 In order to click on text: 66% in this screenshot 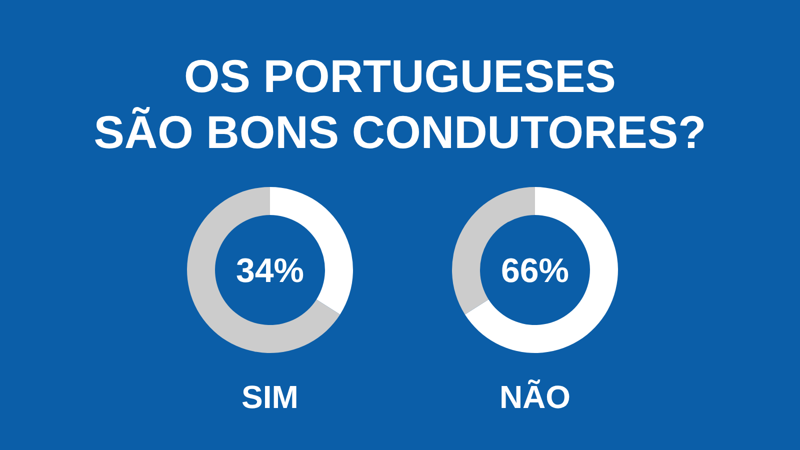, I will do `click(535, 271)`.